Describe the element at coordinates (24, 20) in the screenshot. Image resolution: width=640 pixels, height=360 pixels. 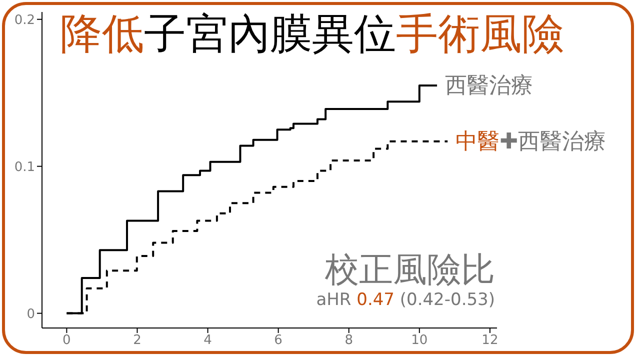
I see `y-tick-label: 0.2` at that location.